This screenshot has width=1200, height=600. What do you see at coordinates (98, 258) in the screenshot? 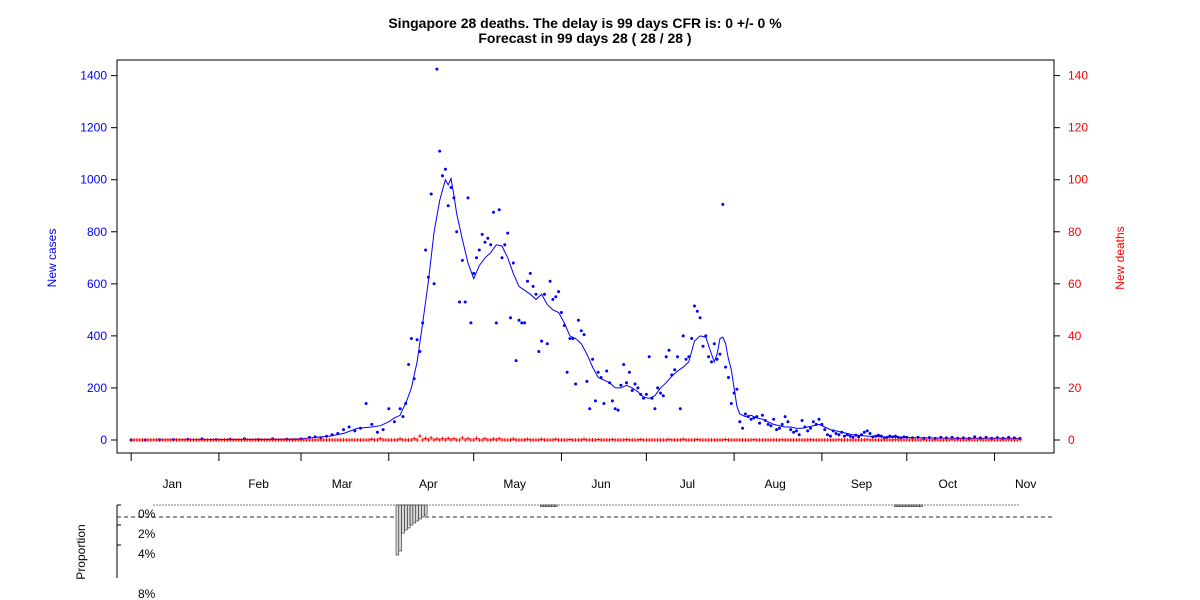
I see `left-axis: 0 200 400 600 800 1000 1200 1400` at bounding box center [98, 258].